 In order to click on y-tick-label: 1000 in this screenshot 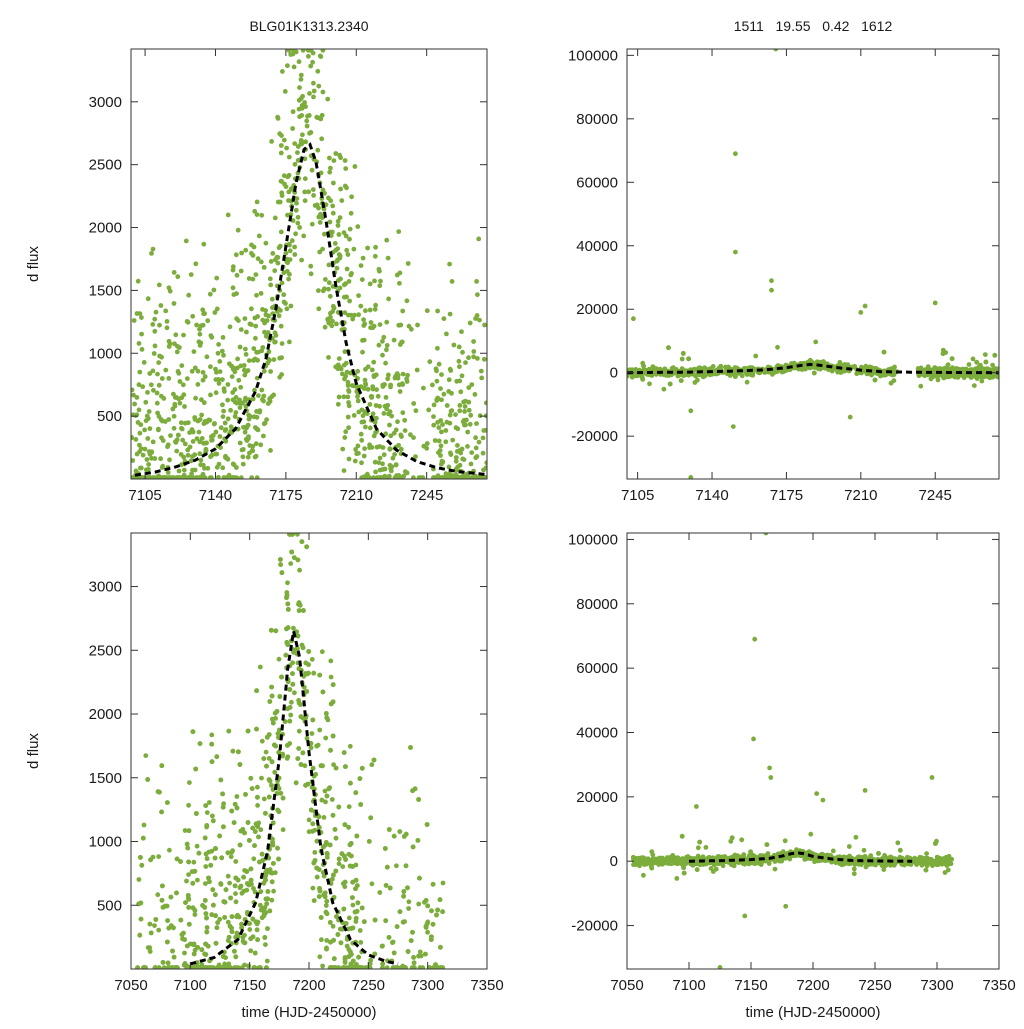, I will do `click(105, 842)`.